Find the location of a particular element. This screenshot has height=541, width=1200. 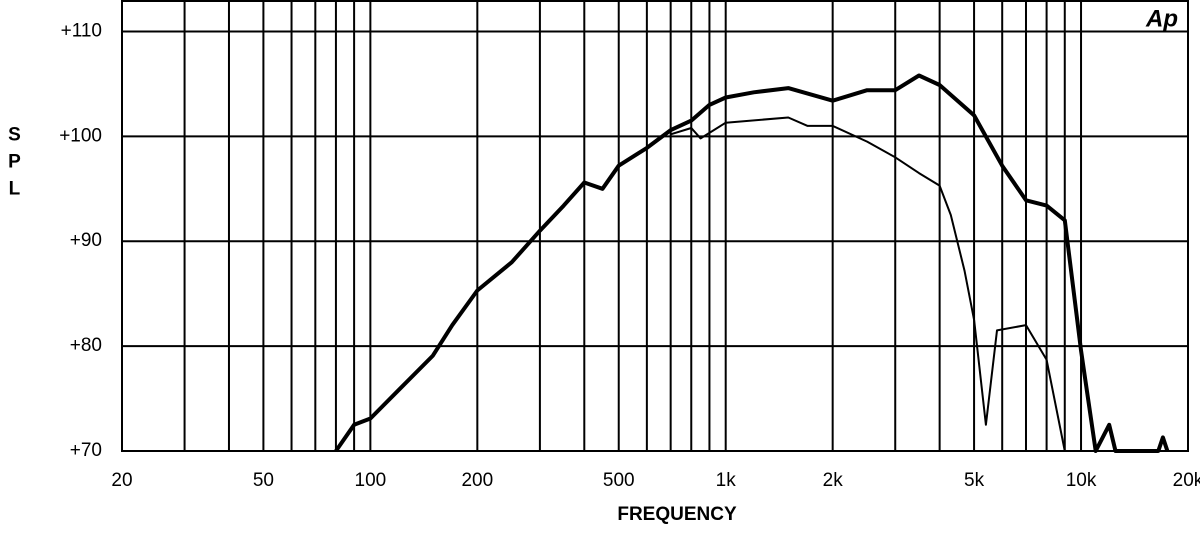

logo: Ap is located at coordinates (1161, 18).